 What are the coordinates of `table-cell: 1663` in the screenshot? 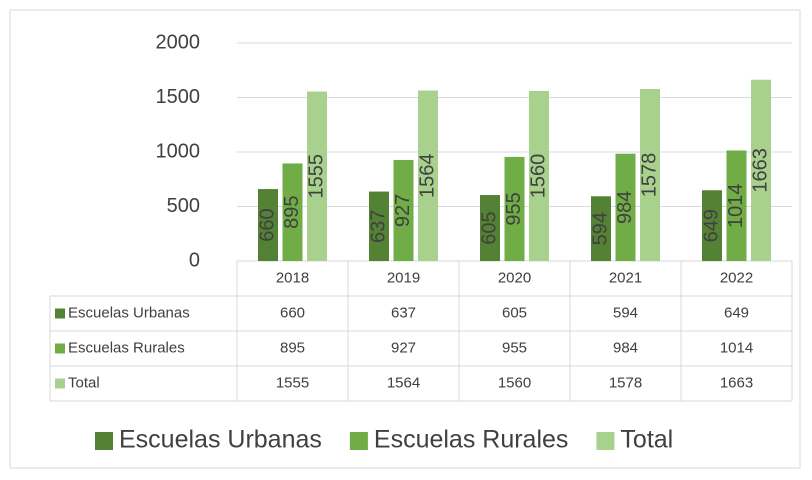 It's located at (736, 382).